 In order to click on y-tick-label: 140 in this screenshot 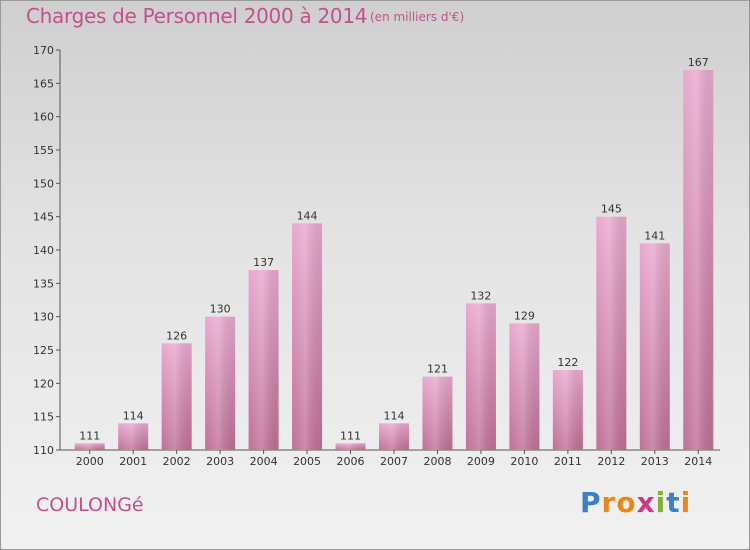, I will do `click(43, 250)`.